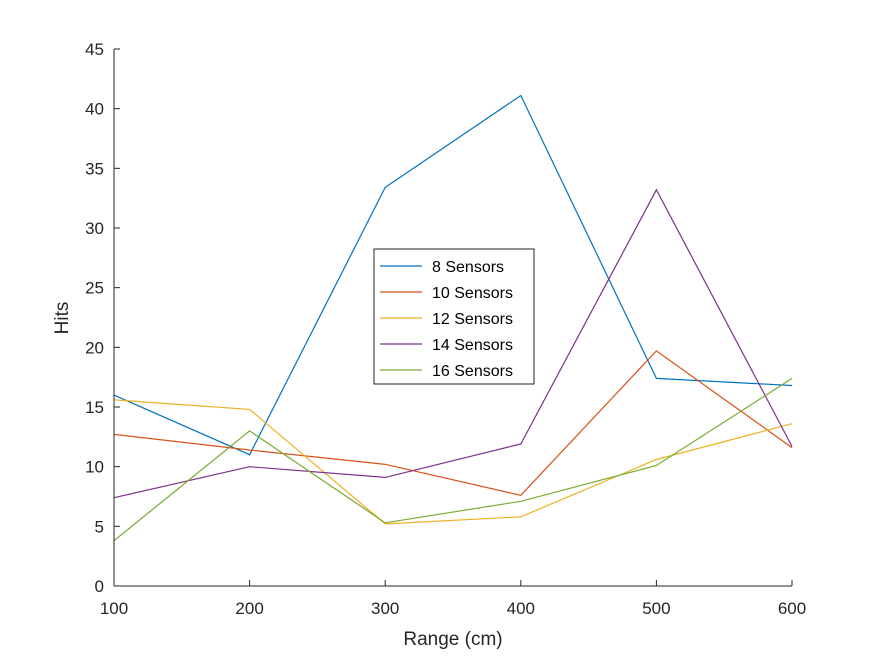 This screenshot has width=875, height=656. I want to click on y-tick-label: 35, so click(94, 168).